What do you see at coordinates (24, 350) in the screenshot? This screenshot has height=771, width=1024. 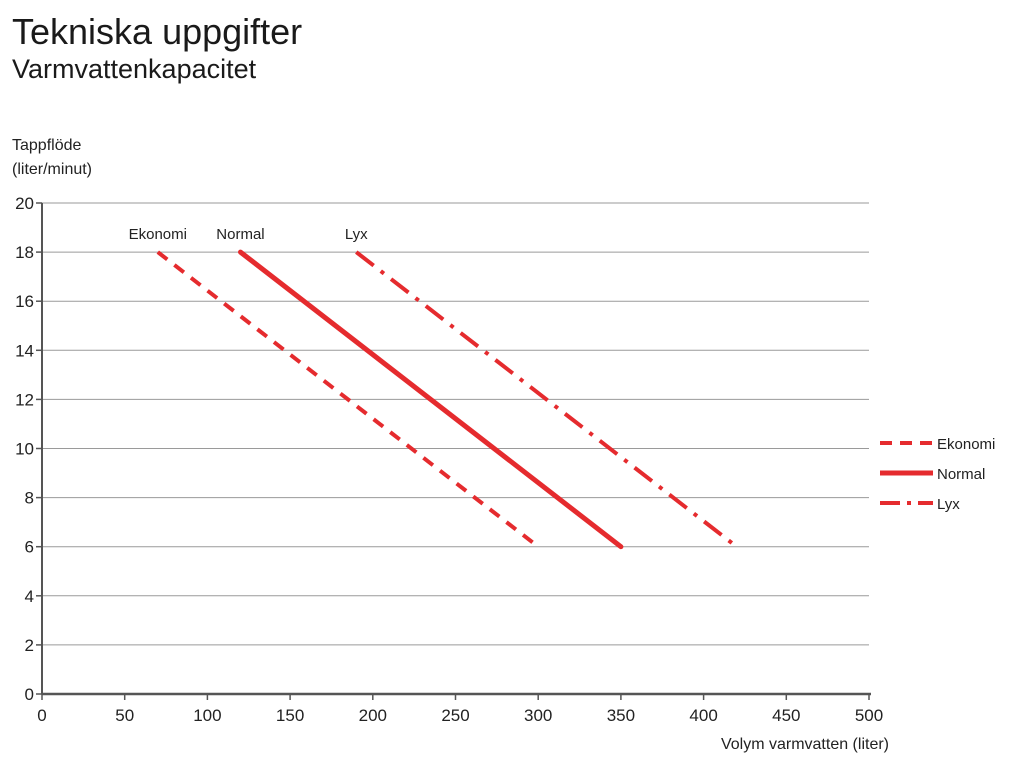 I see `y-tick-label: 14` at bounding box center [24, 350].